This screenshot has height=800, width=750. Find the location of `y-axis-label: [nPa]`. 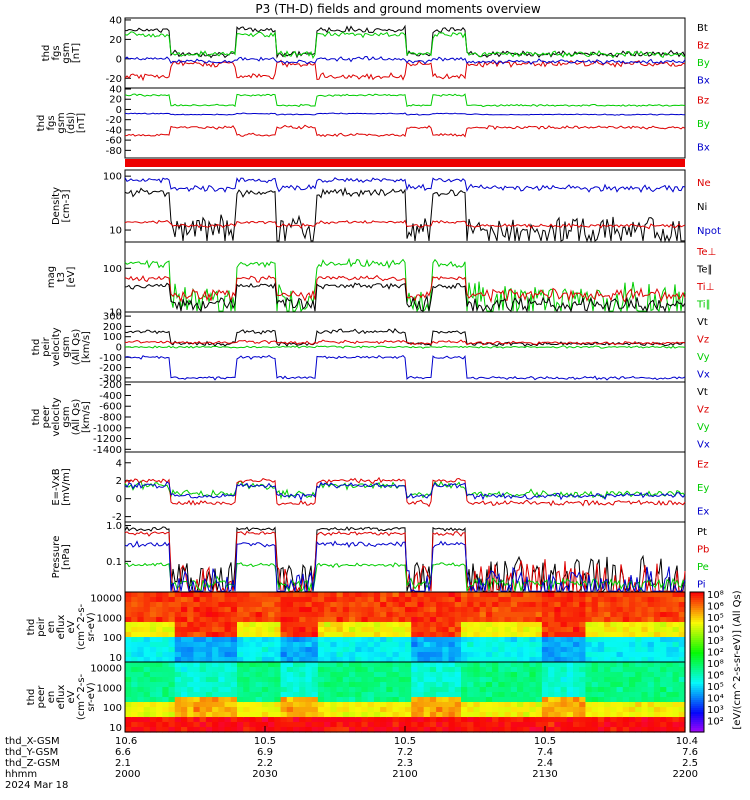

y-axis-label: [nPa] is located at coordinates (66, 557).